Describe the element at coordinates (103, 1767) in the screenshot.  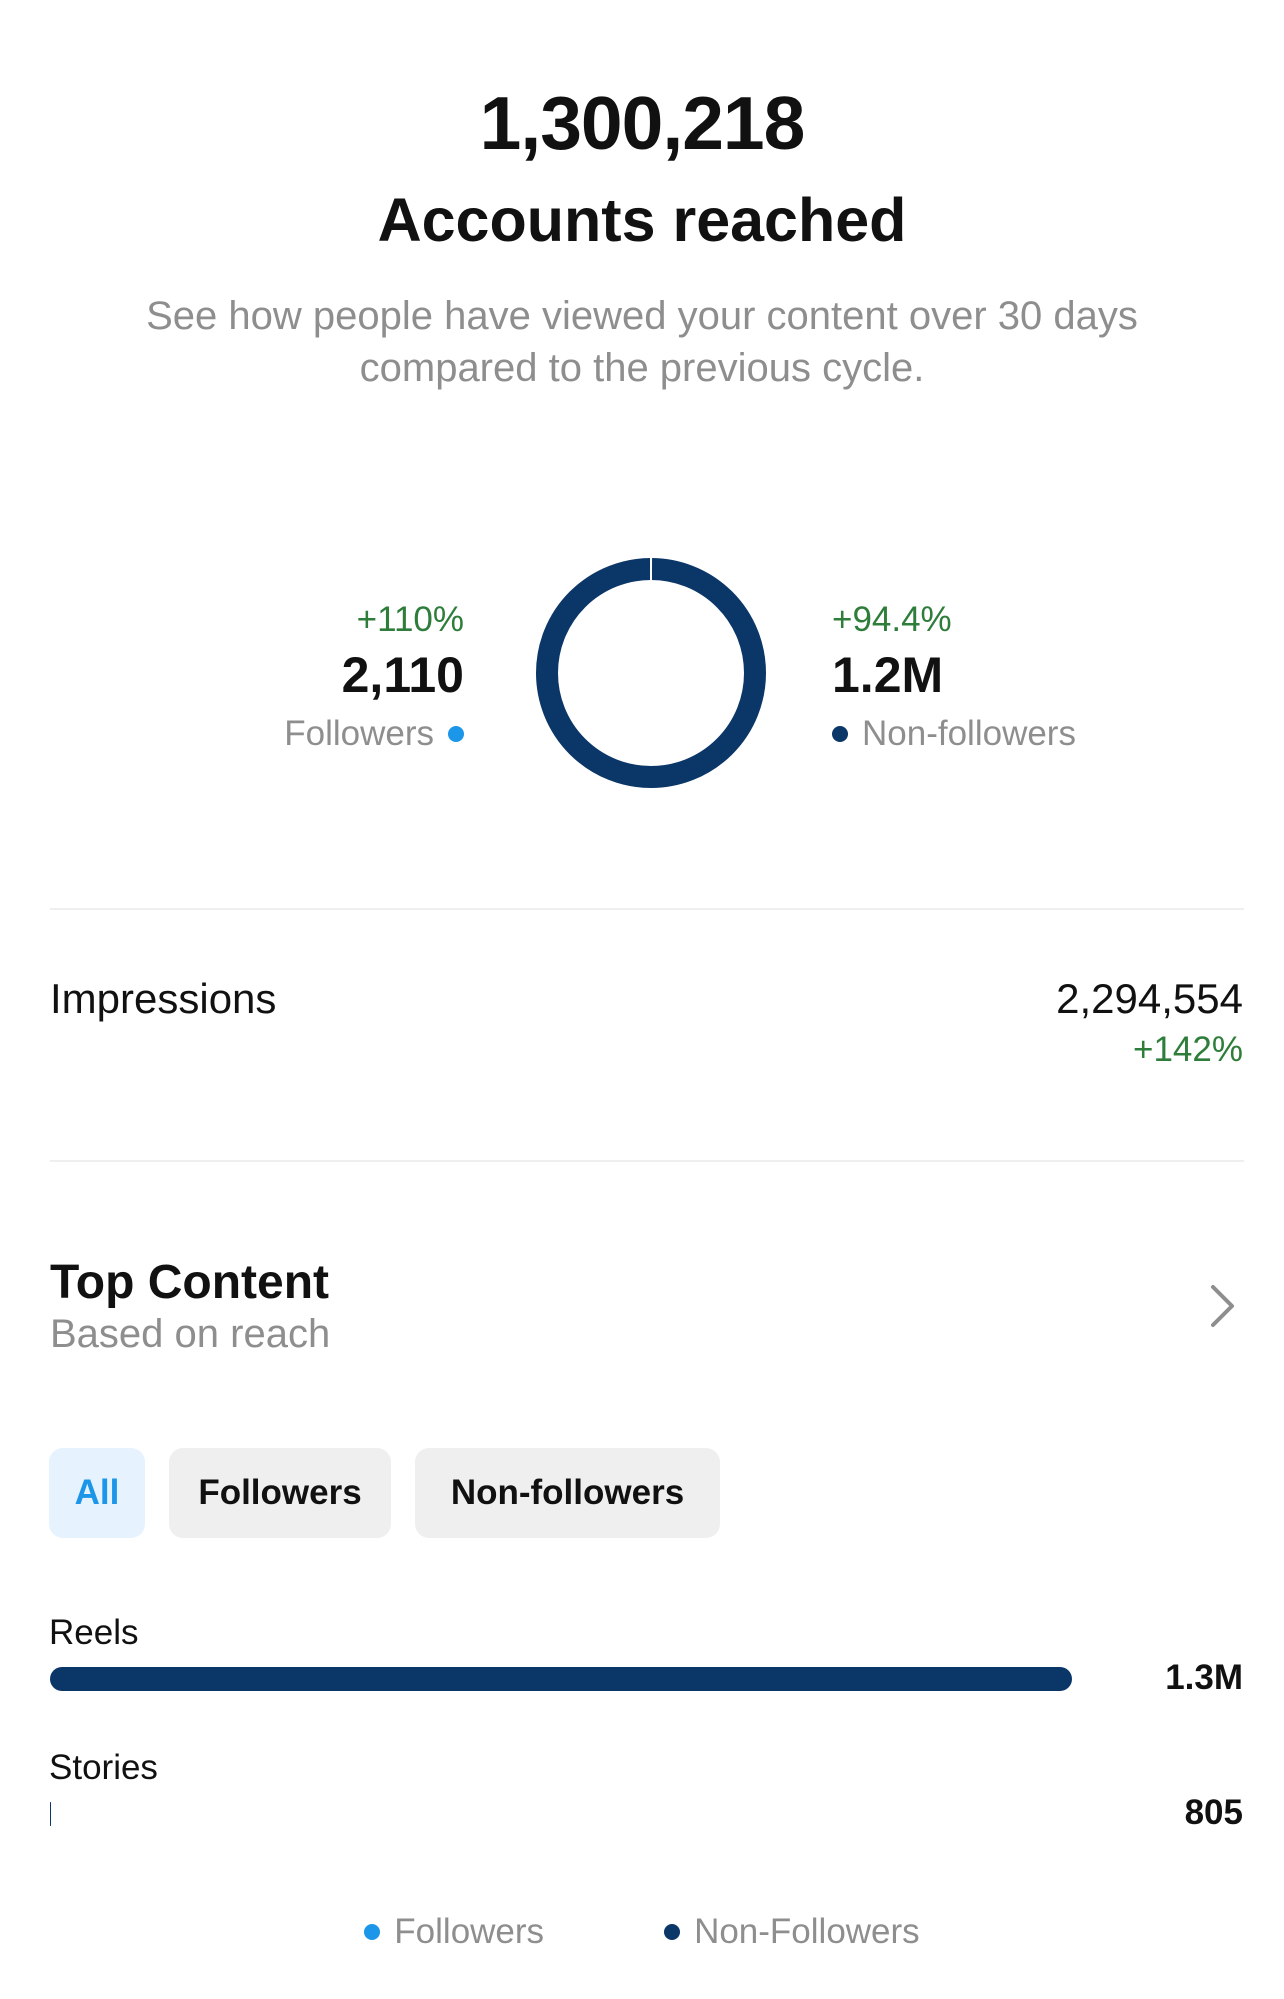
I see `category-label-stories: Stories` at that location.